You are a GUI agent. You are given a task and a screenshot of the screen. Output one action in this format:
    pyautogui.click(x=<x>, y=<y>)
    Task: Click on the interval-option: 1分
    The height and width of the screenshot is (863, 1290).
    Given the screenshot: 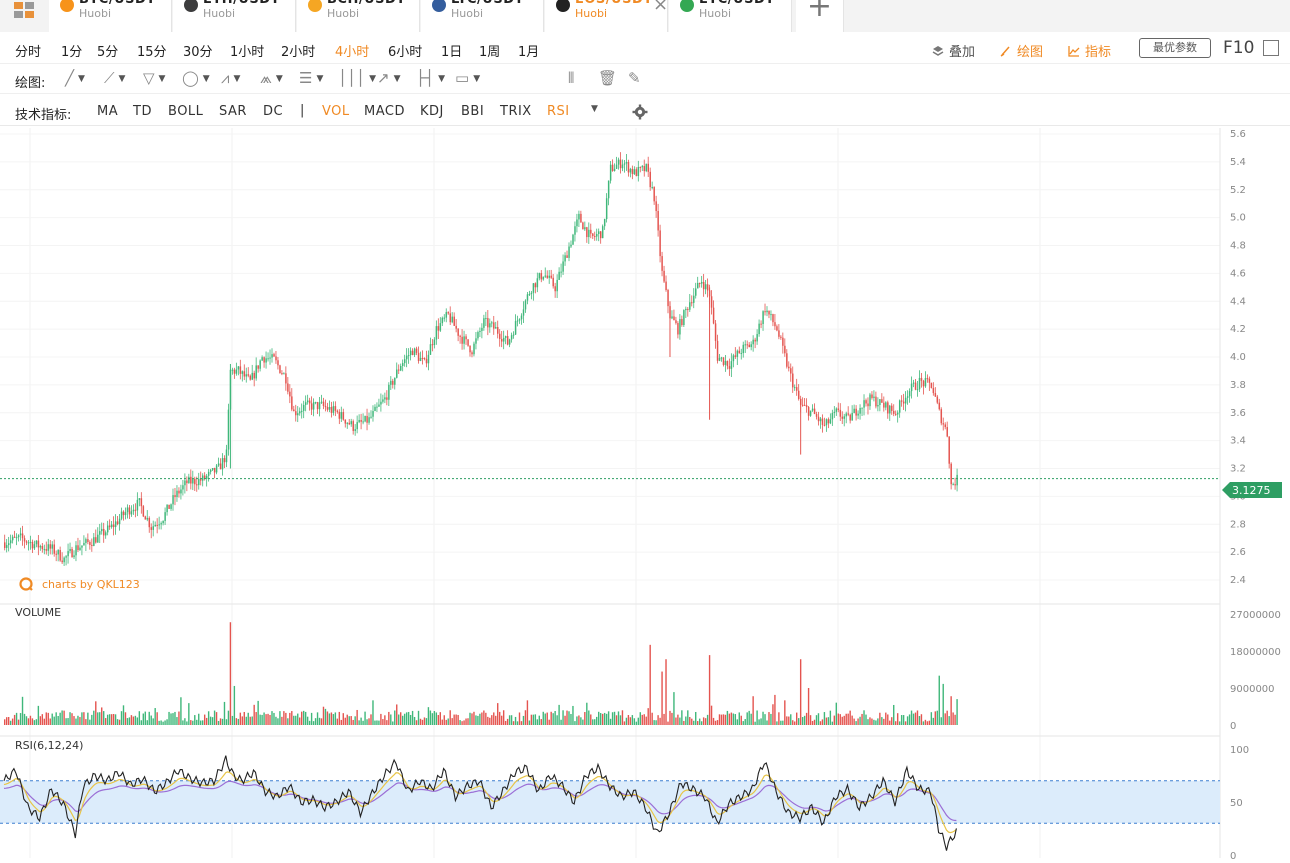 What is the action you would take?
    pyautogui.click(x=72, y=52)
    